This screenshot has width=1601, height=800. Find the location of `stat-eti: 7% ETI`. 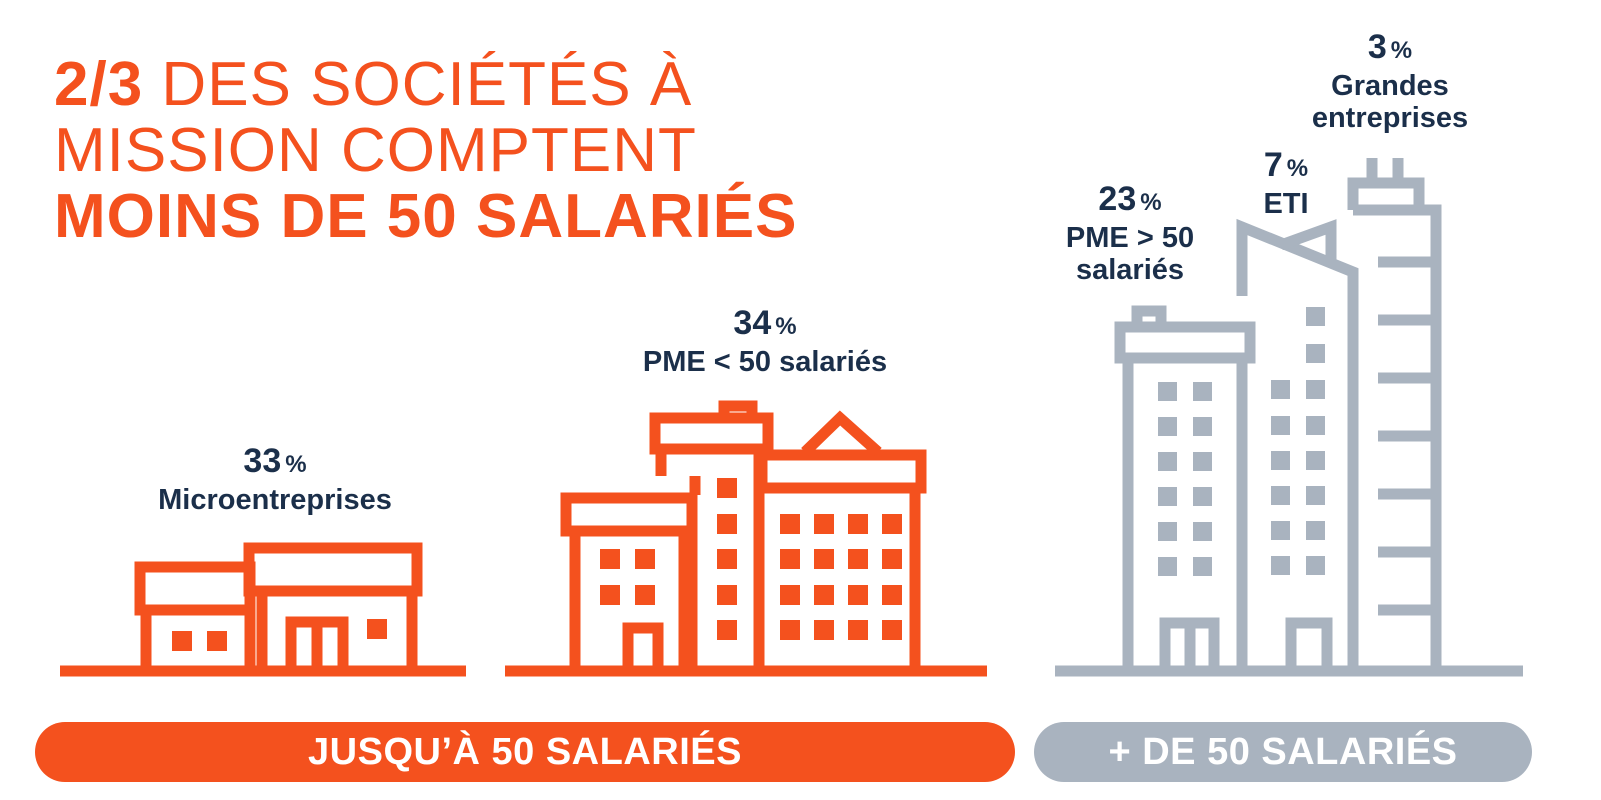

stat-eti: 7% ETI is located at coordinates (1286, 183).